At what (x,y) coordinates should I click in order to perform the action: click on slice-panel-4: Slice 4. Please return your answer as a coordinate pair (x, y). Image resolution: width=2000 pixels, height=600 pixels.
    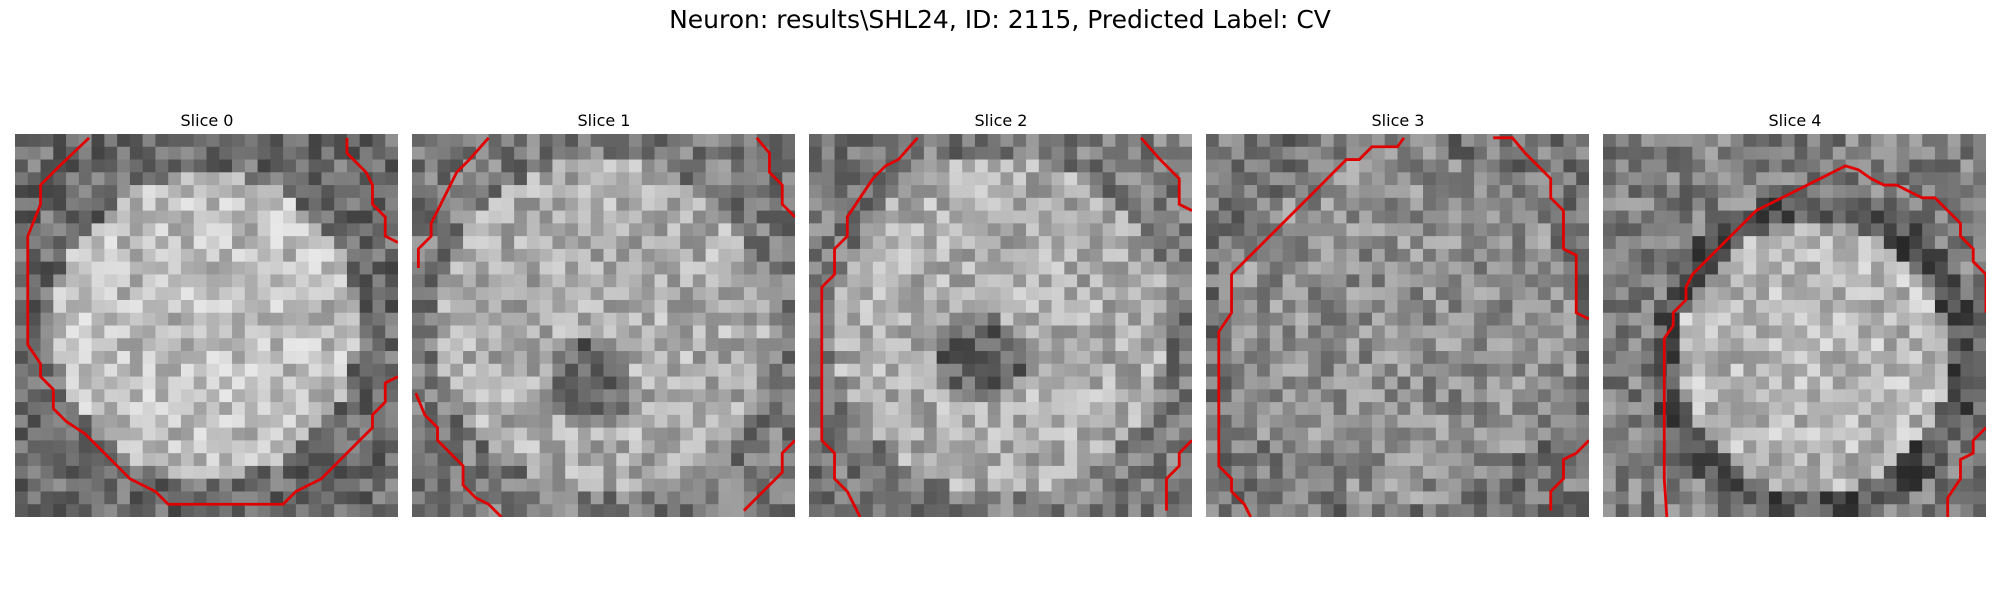
    Looking at the image, I should click on (1795, 312).